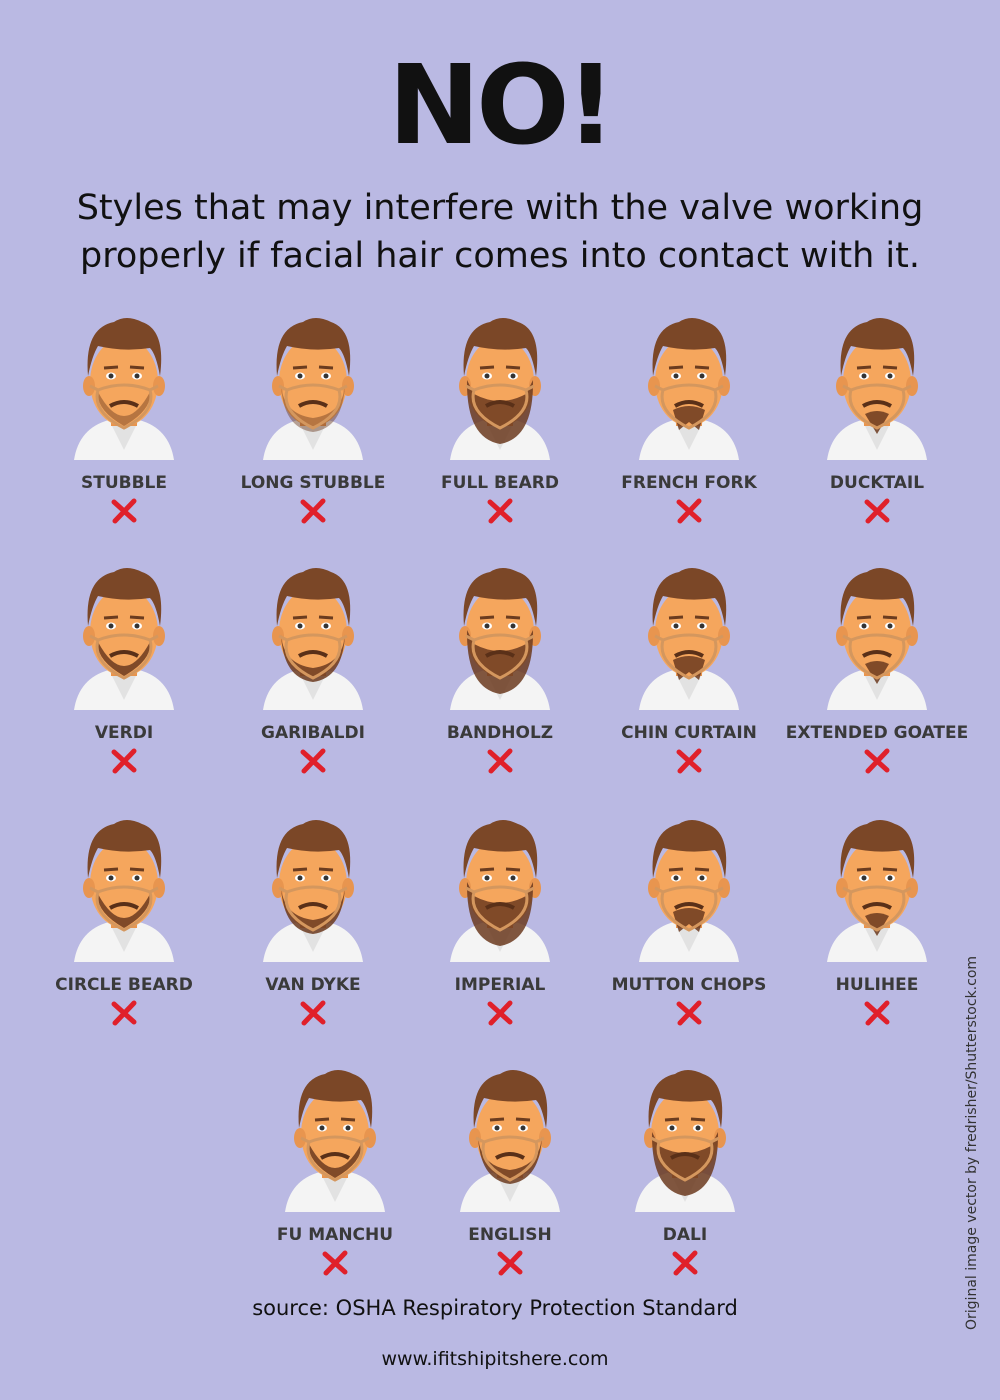 Image resolution: width=1000 pixels, height=1400 pixels. Describe the element at coordinates (502, 105) in the screenshot. I see `title: NO!` at that location.